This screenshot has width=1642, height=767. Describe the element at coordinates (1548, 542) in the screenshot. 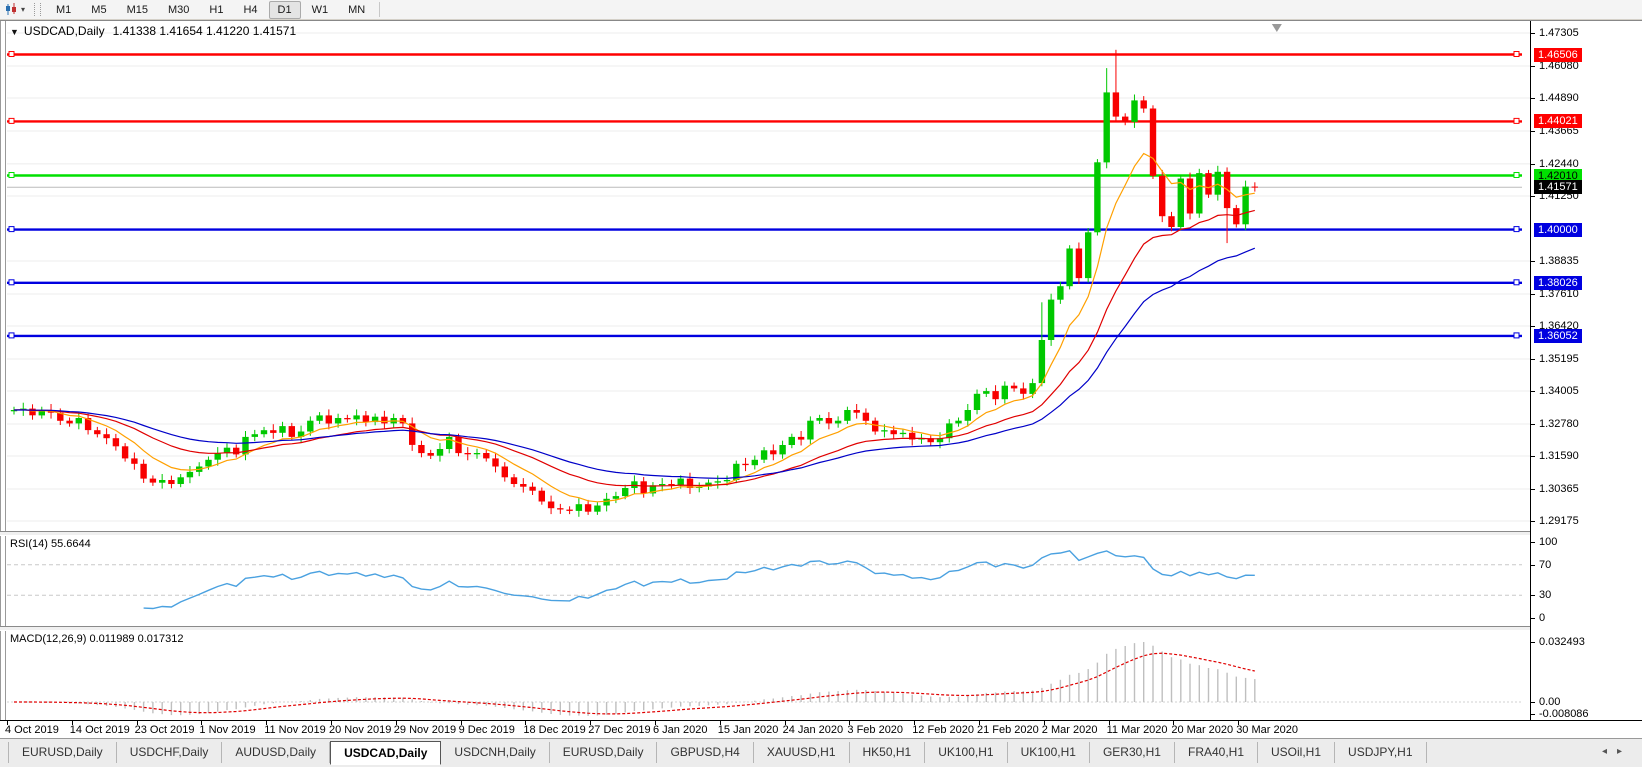

I see `rsi-tick-label: 100` at that location.